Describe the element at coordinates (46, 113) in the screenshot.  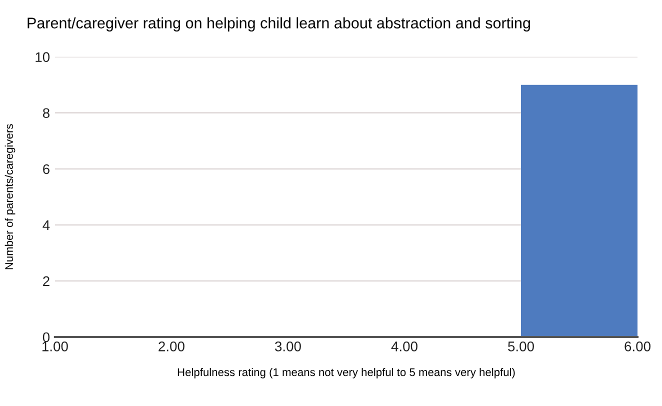
I see `y-tick-label: 8` at that location.